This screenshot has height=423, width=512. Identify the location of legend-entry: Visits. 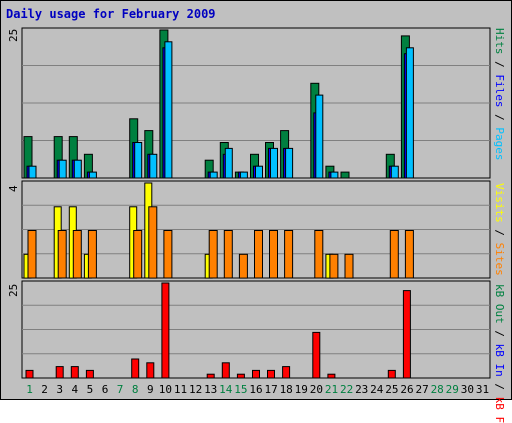
(499, 203).